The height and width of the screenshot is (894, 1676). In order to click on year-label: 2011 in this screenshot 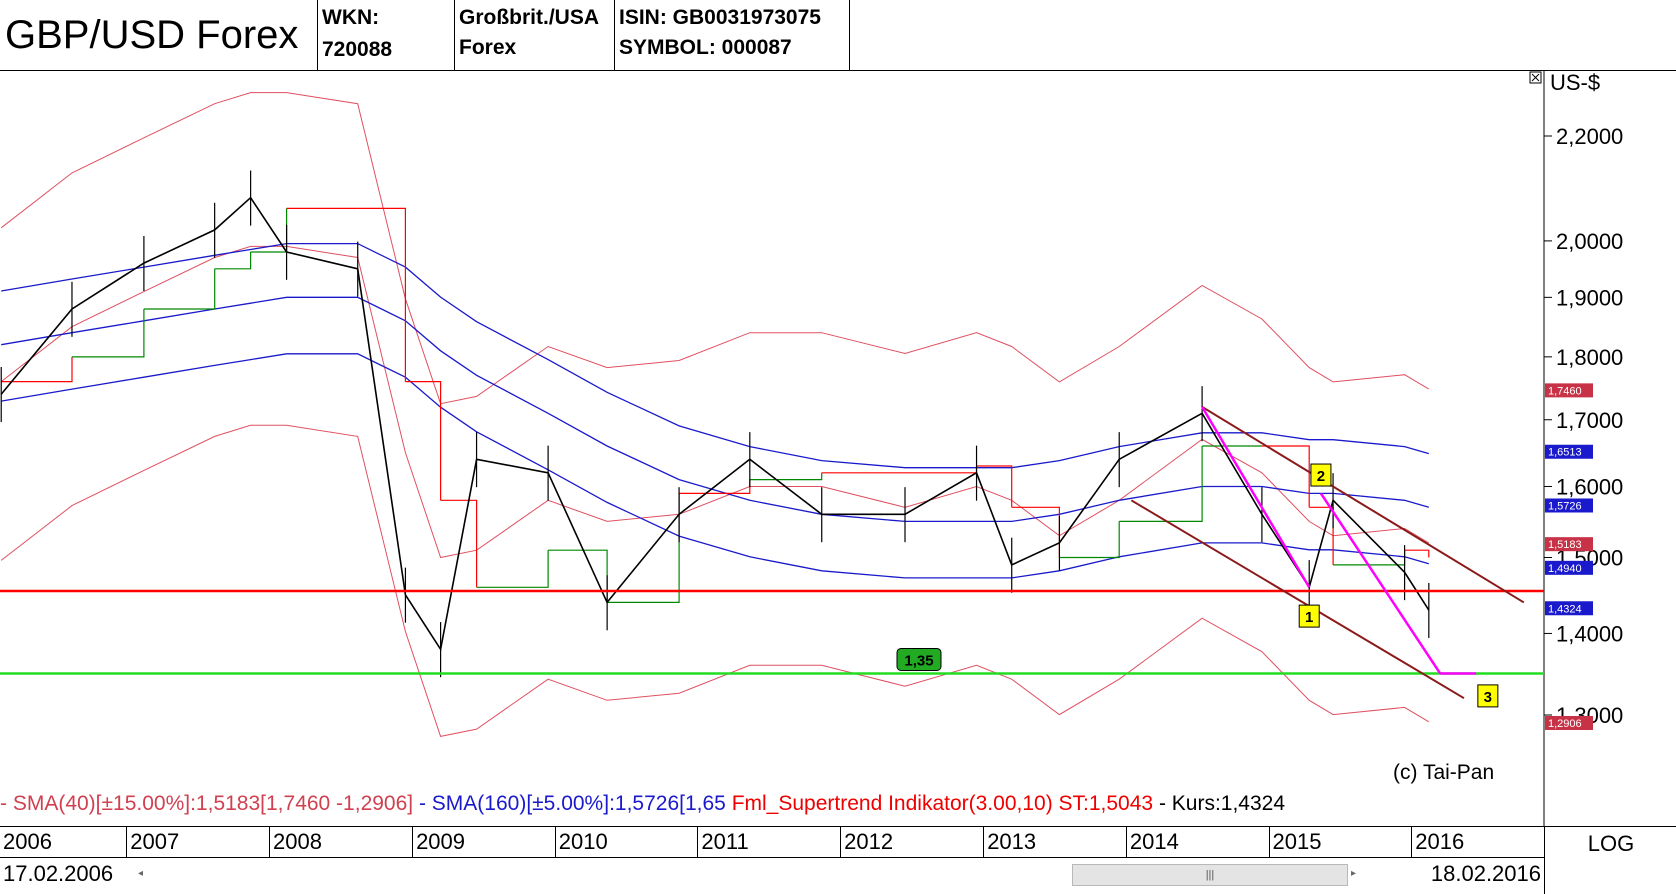, I will do `click(768, 842)`.